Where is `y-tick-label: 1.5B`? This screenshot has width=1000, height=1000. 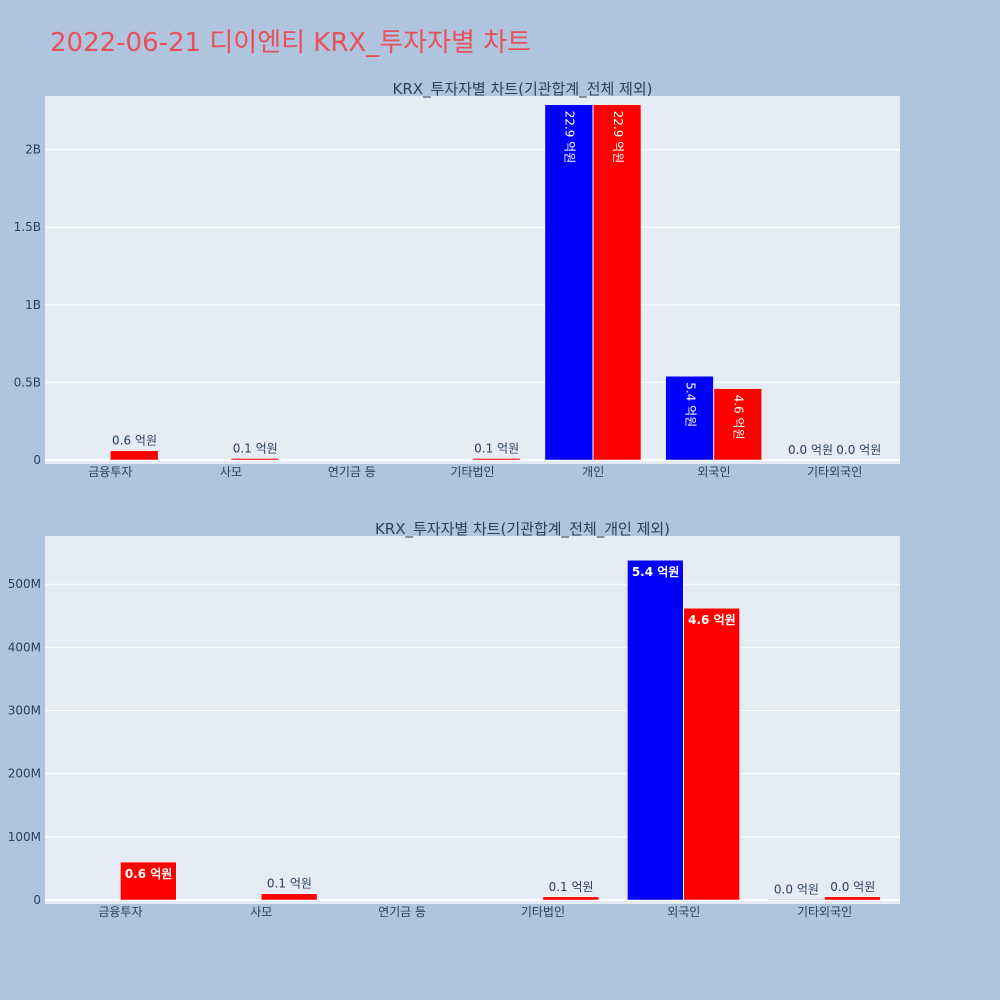 y-tick-label: 1.5B is located at coordinates (27, 227).